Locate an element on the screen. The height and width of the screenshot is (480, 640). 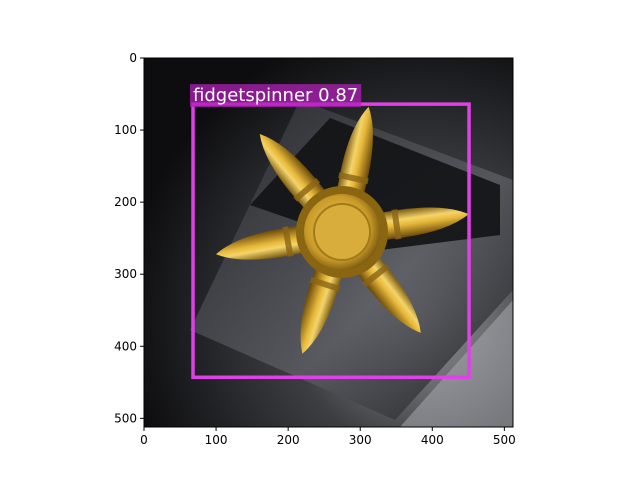
y-tick-label: 500 is located at coordinates (125, 418).